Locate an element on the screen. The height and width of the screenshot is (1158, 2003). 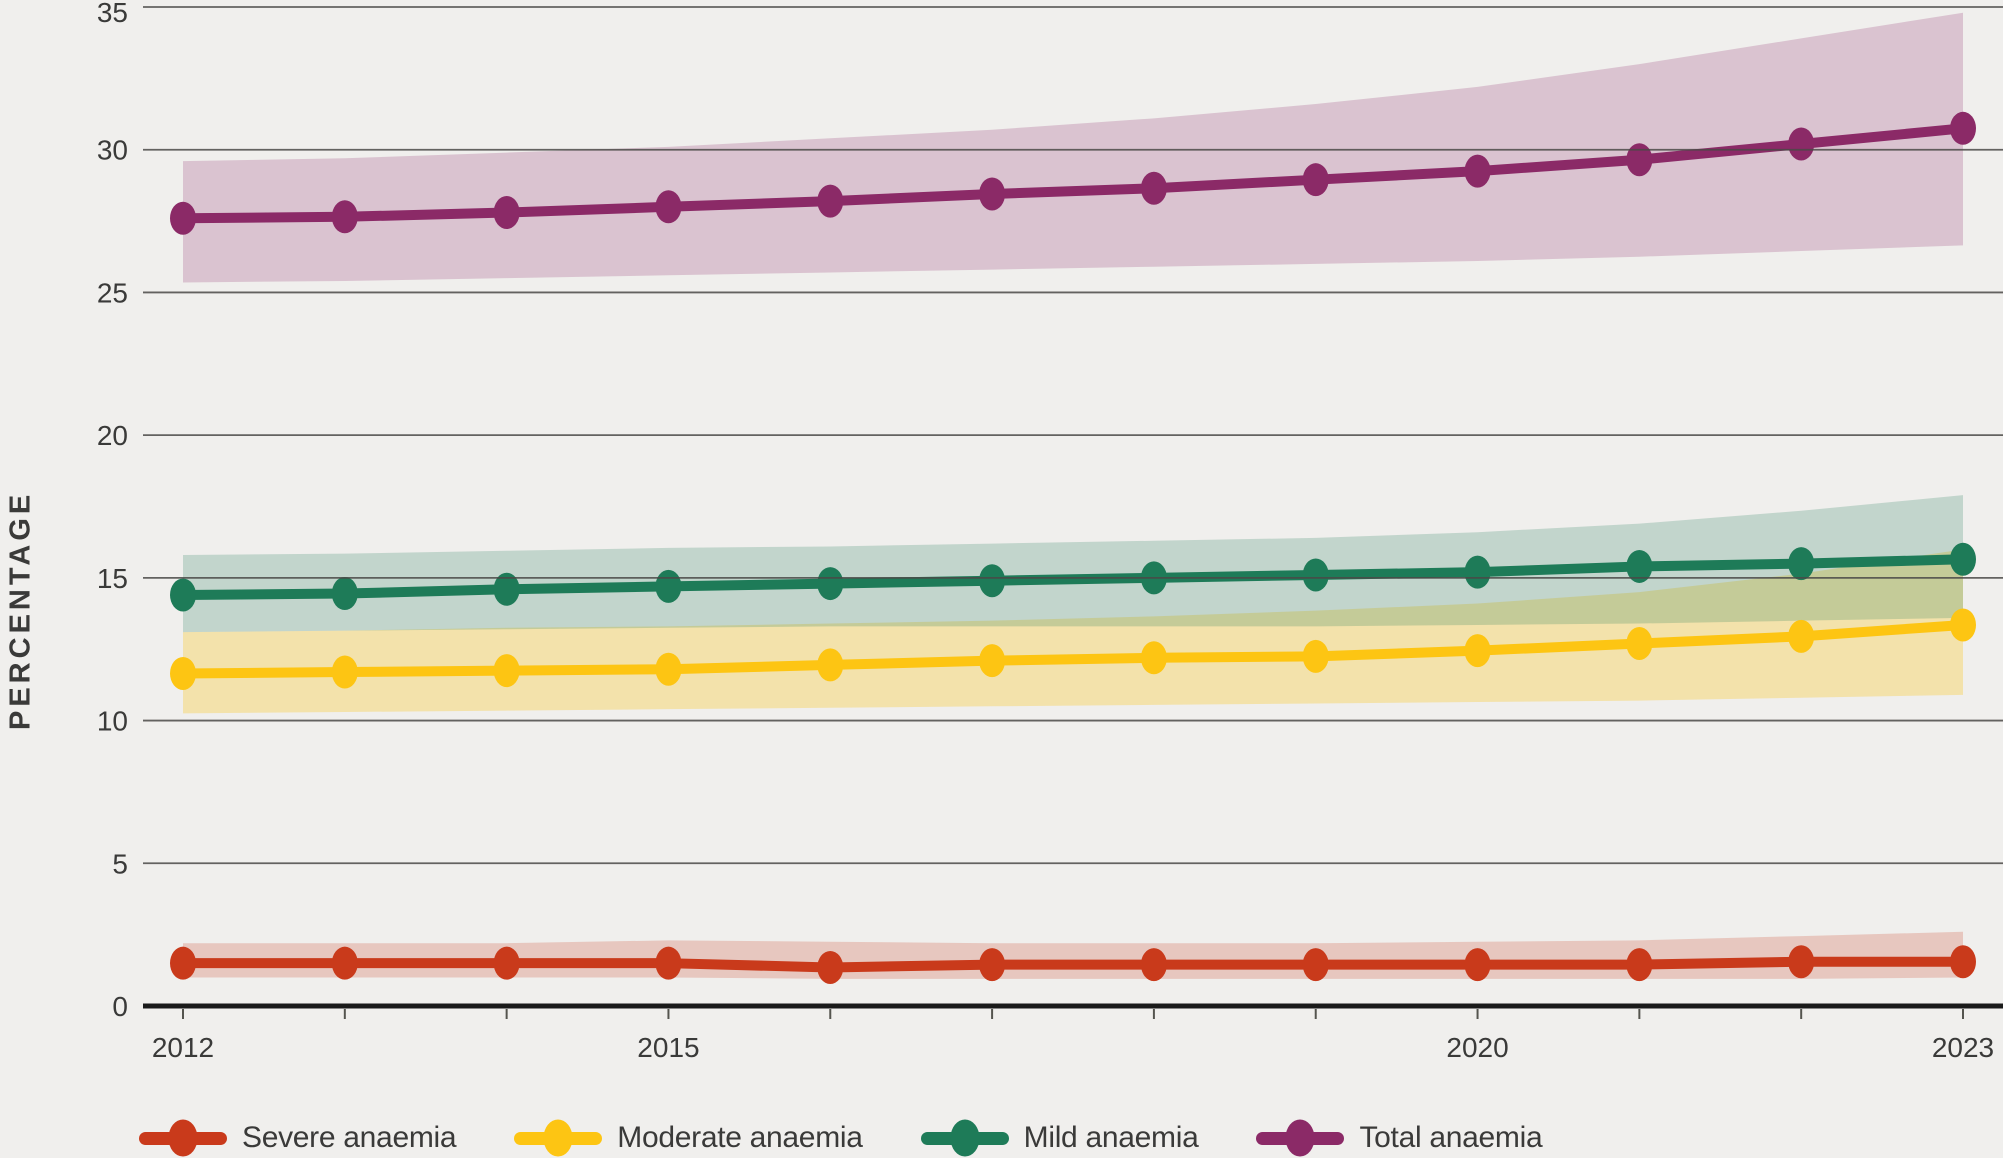
data-point-moderate-anaemia-2013 is located at coordinates (344, 672).